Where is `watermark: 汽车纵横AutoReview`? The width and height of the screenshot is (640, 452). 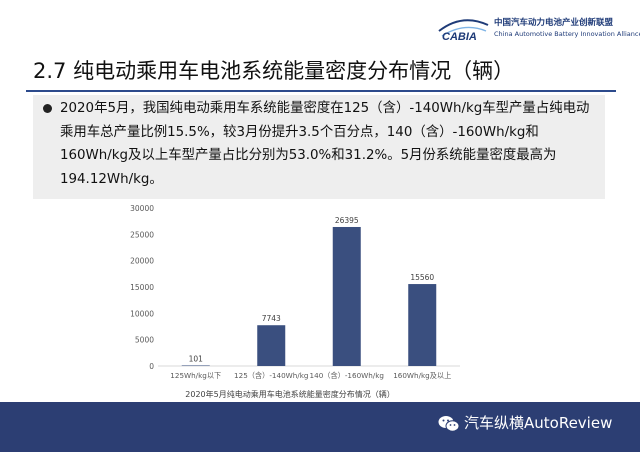 watermark: 汽车纵横AutoReview is located at coordinates (525, 422).